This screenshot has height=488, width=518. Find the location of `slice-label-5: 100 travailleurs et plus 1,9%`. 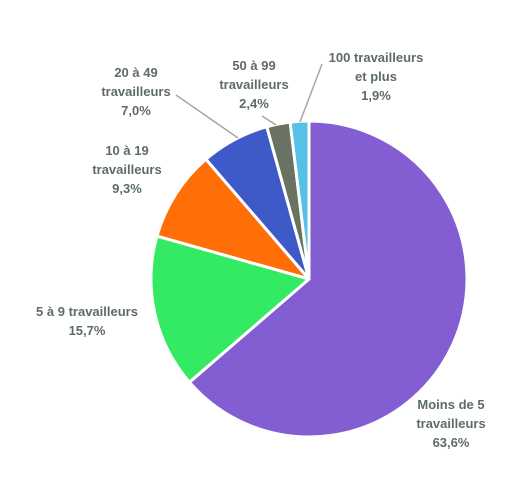

slice-label-5: 100 travailleurs et plus 1,9% is located at coordinates (376, 76).